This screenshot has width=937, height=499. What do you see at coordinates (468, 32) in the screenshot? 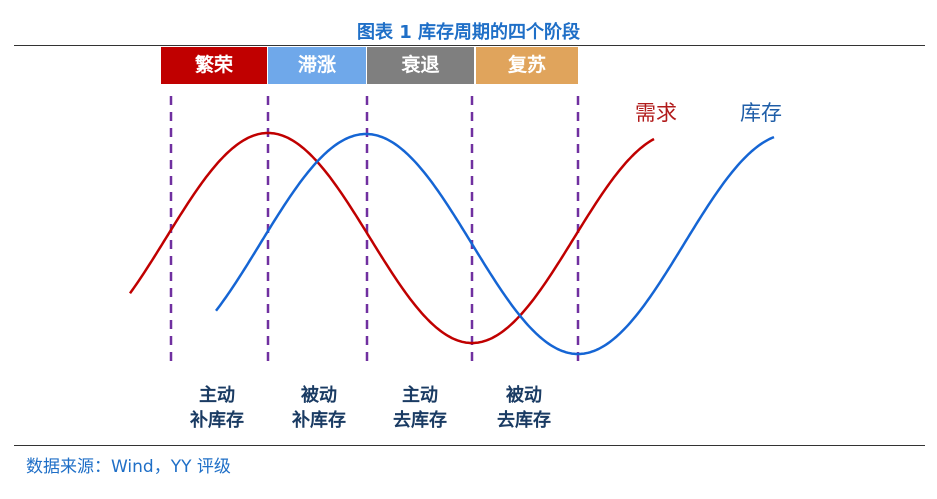
I see `chart-title: 图表 1 库存周期的四个阶段` at bounding box center [468, 32].